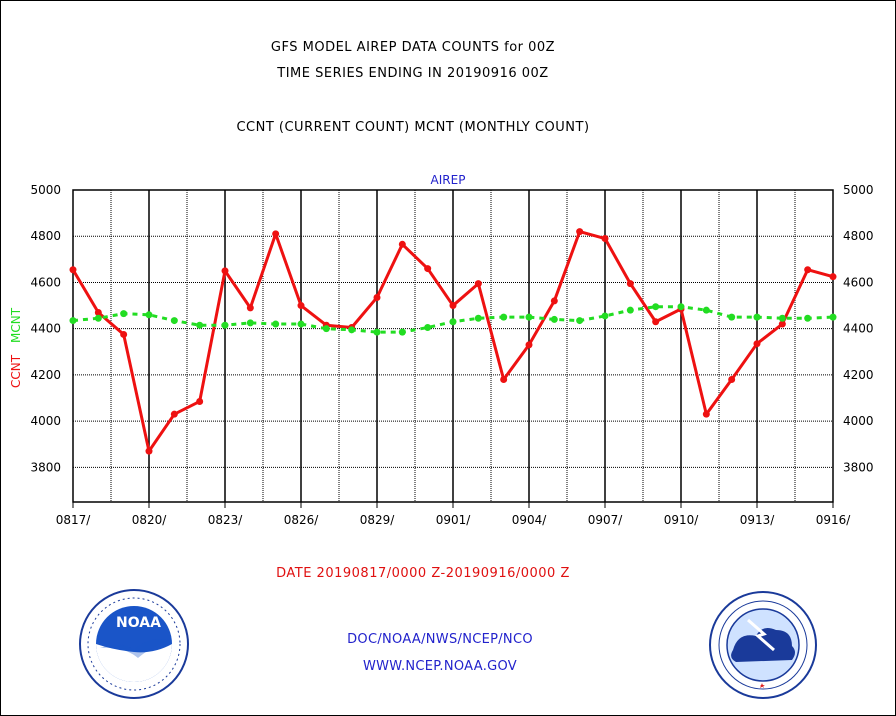  I want to click on org-label: DOC/NOAA/NWS/NCEP/NCO, so click(440, 639).